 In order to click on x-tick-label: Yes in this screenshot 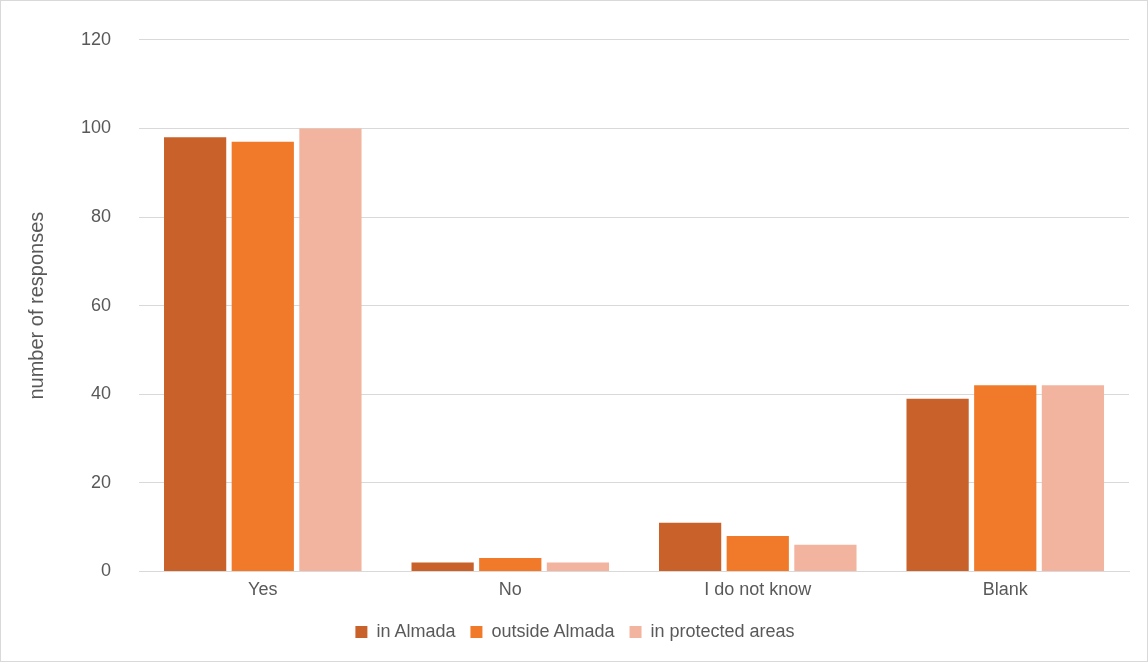, I will do `click(263, 589)`.